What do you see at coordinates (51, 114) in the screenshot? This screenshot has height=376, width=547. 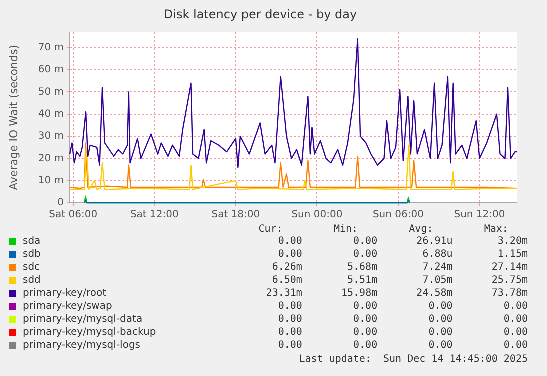 I see `y-tick-label: 40 m` at bounding box center [51, 114].